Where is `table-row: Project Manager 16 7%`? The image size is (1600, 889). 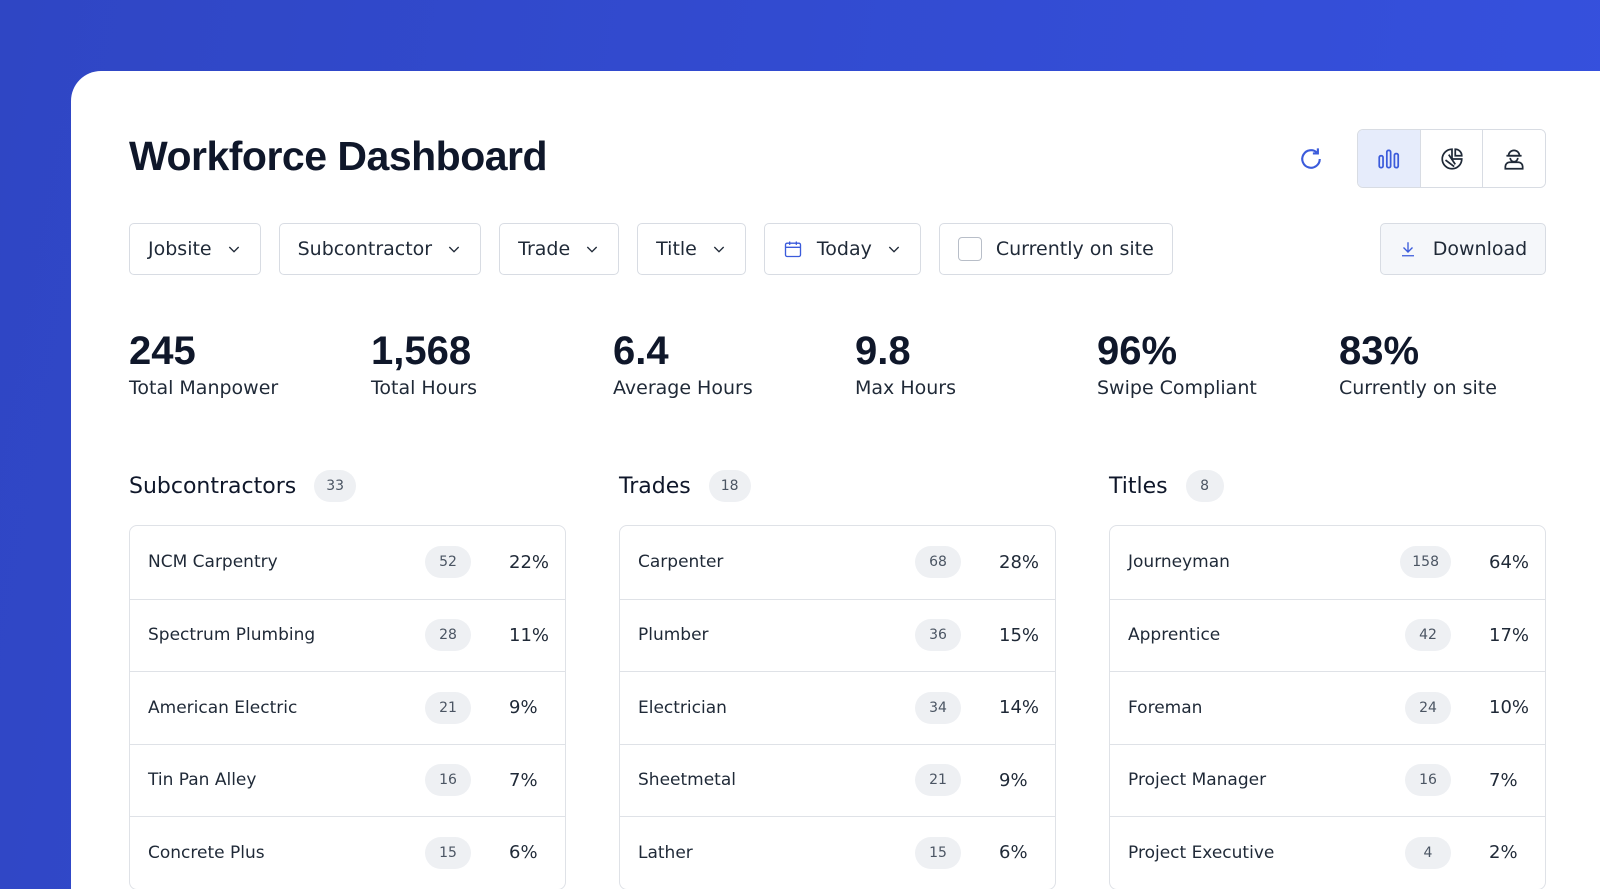
table-row: Project Manager 16 7% is located at coordinates (1327, 780).